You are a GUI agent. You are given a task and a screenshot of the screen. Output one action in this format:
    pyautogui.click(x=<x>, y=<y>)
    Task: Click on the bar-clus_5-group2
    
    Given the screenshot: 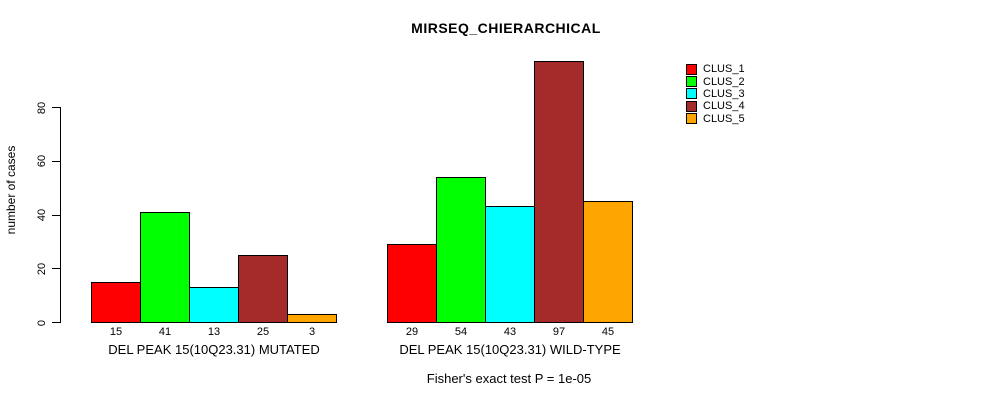 What is the action you would take?
    pyautogui.click(x=608, y=262)
    